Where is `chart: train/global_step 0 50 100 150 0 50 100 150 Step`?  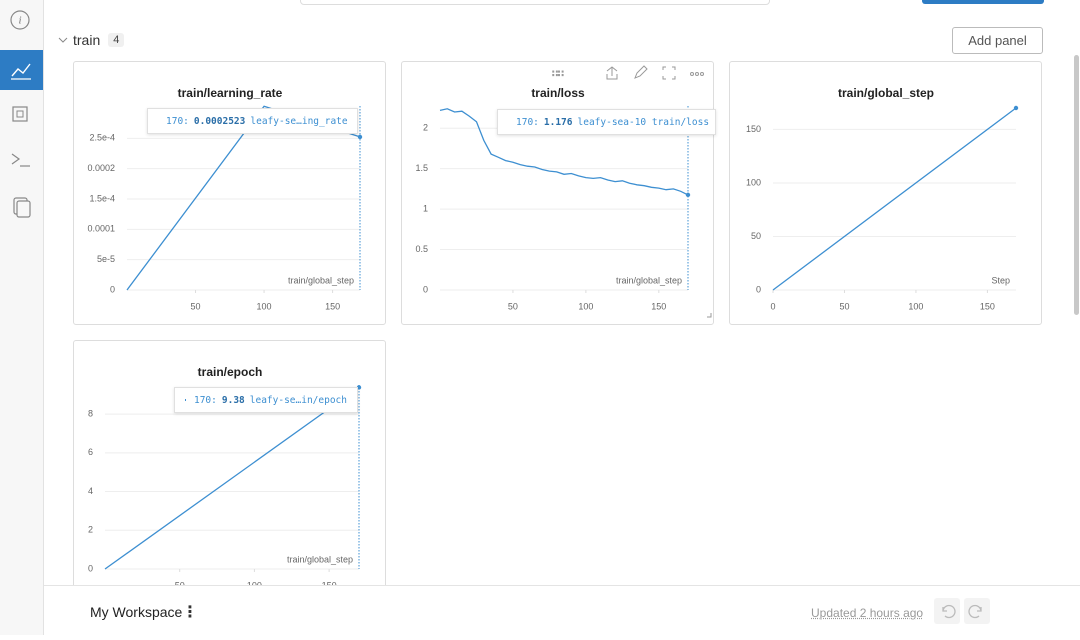
chart: train/global_step 0 50 100 150 0 50 100 150 Step is located at coordinates (885, 193).